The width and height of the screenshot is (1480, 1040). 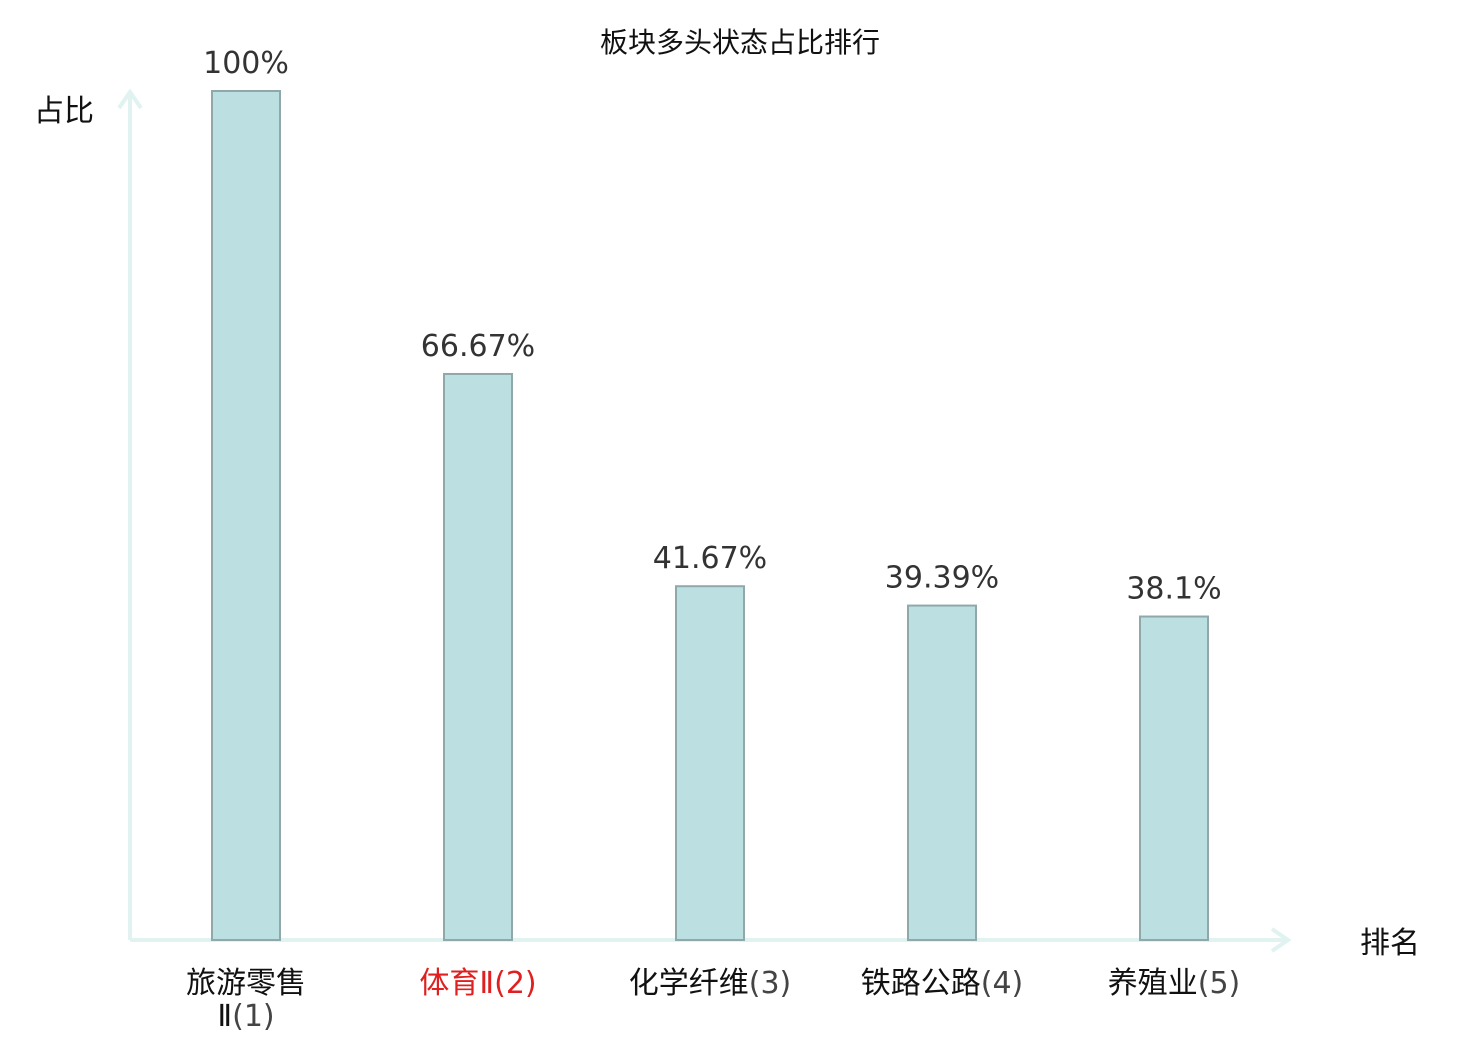 What do you see at coordinates (246, 63) in the screenshot?
I see `value-label-1: 100%` at bounding box center [246, 63].